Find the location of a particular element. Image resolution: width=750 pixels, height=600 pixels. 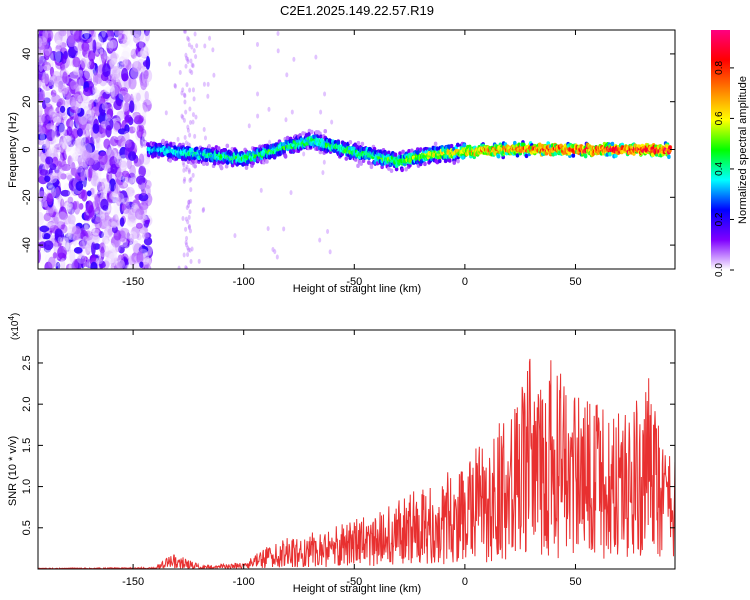

y-tick-label: 1.5 is located at coordinates (27, 445).